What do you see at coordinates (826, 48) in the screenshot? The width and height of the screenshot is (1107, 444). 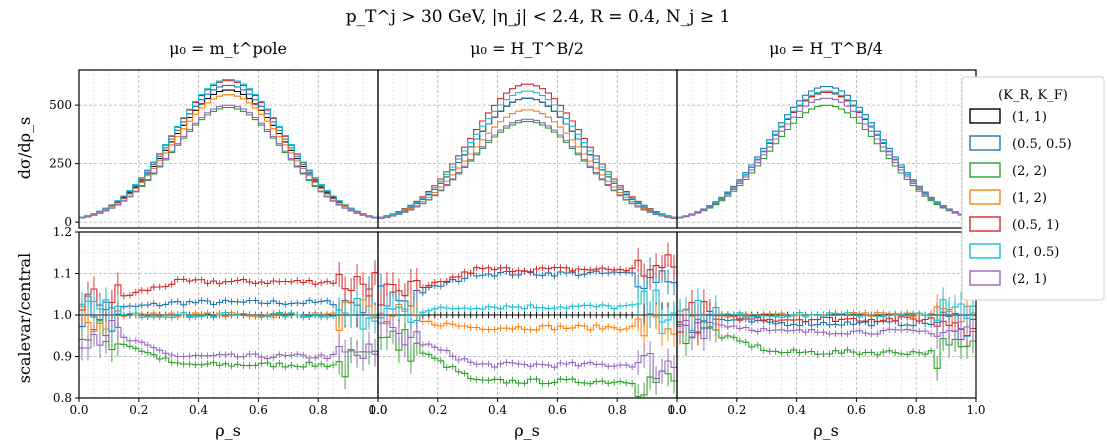 I see `panel-title-3: μ₀ = H_T^B/4` at bounding box center [826, 48].